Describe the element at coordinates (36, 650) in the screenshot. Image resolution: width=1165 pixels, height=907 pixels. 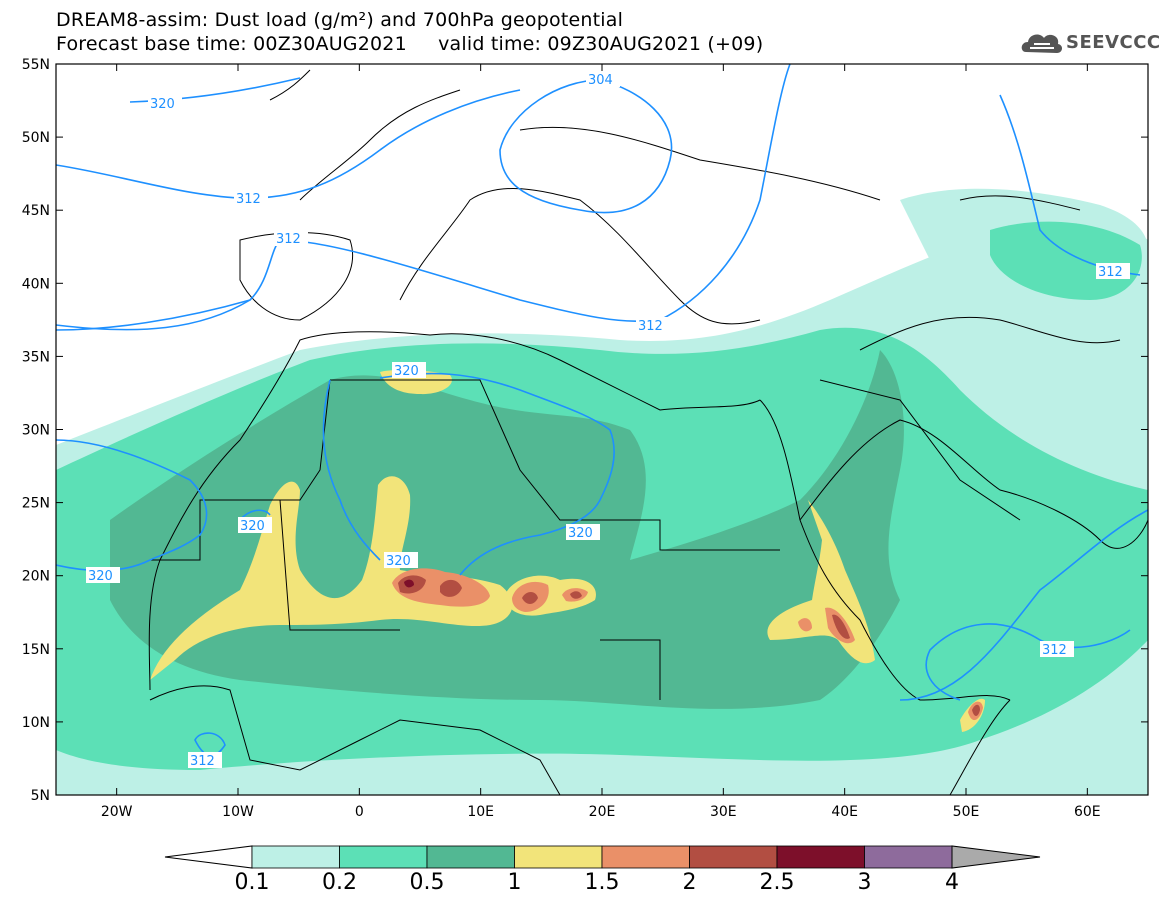
I see `lat-tick-label: 15N` at that location.